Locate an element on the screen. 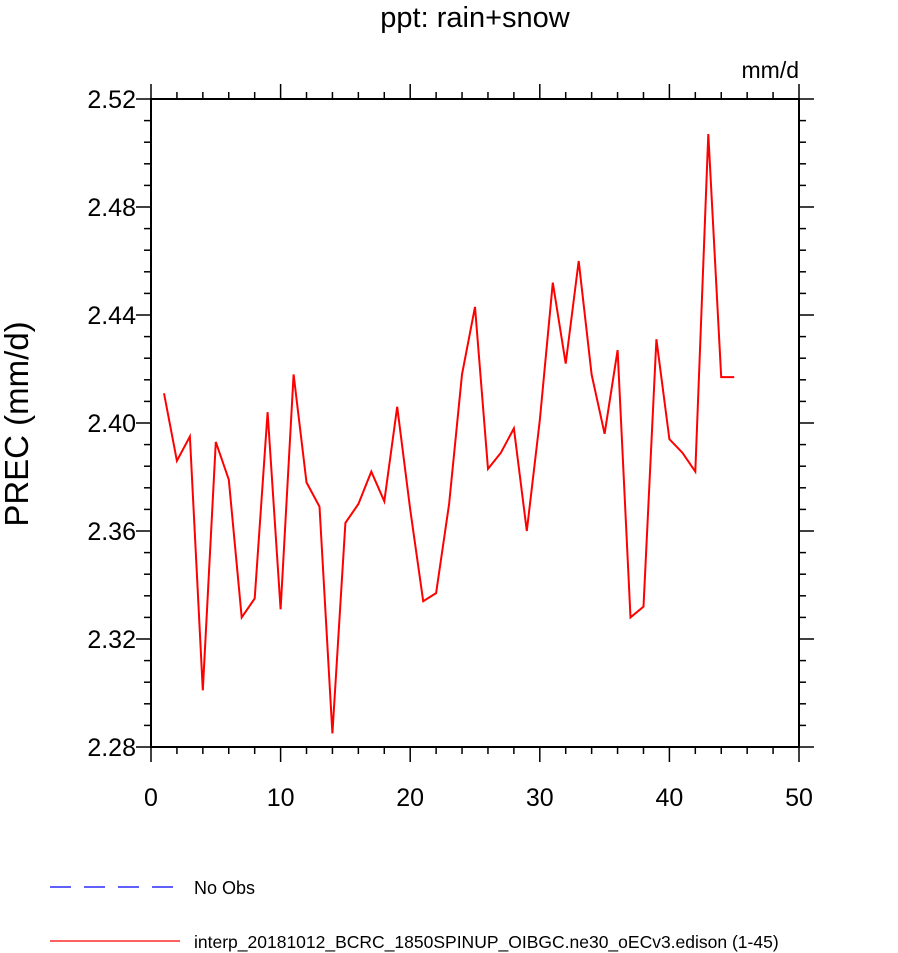 The width and height of the screenshot is (898, 953). x-tick-label: 50 is located at coordinates (799, 798).